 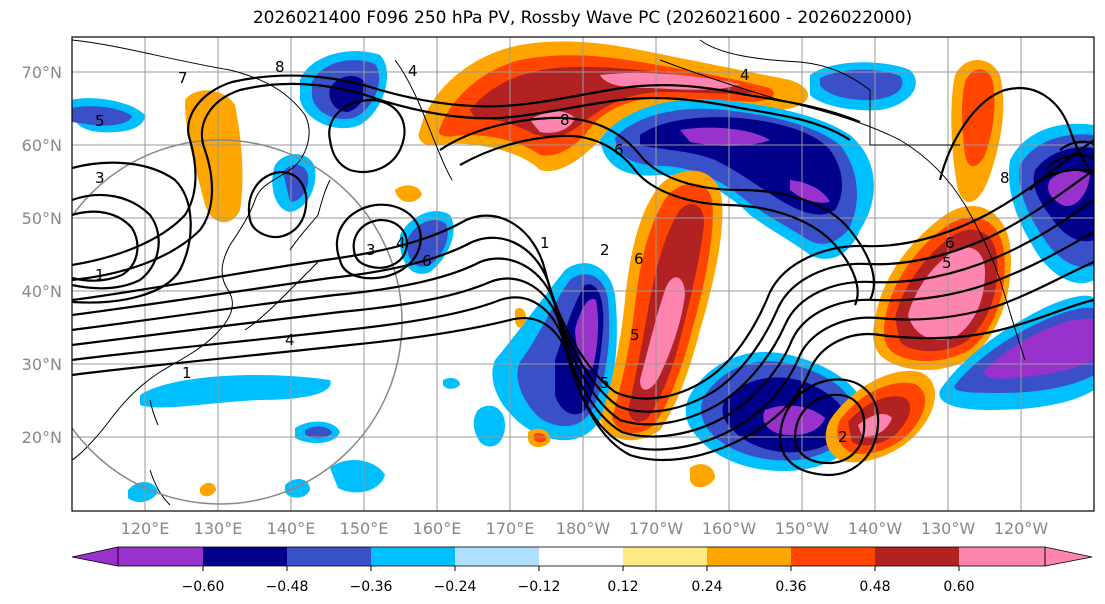 What do you see at coordinates (619, 150) in the screenshot?
I see `contour-label-6c: 6` at bounding box center [619, 150].